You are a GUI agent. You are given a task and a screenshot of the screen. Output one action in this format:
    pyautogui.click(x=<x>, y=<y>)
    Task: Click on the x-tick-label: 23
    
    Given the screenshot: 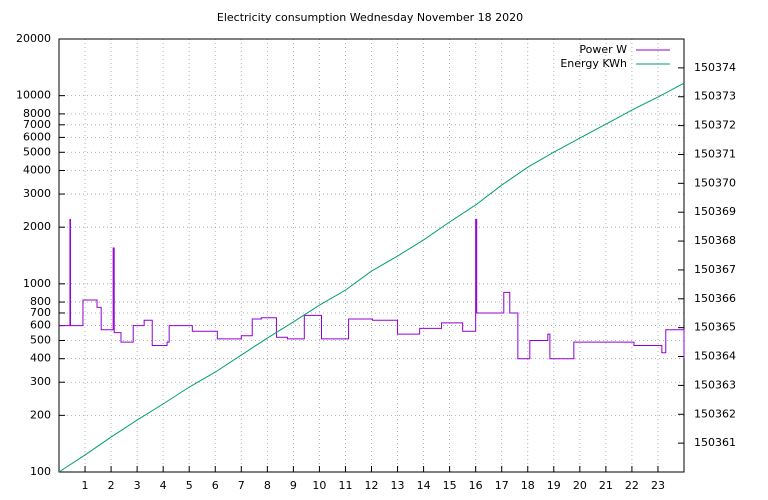 What is the action you would take?
    pyautogui.click(x=658, y=485)
    